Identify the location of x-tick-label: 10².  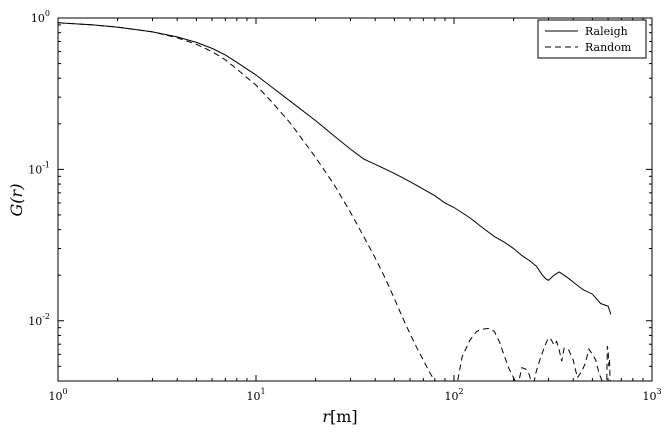
(453, 395).